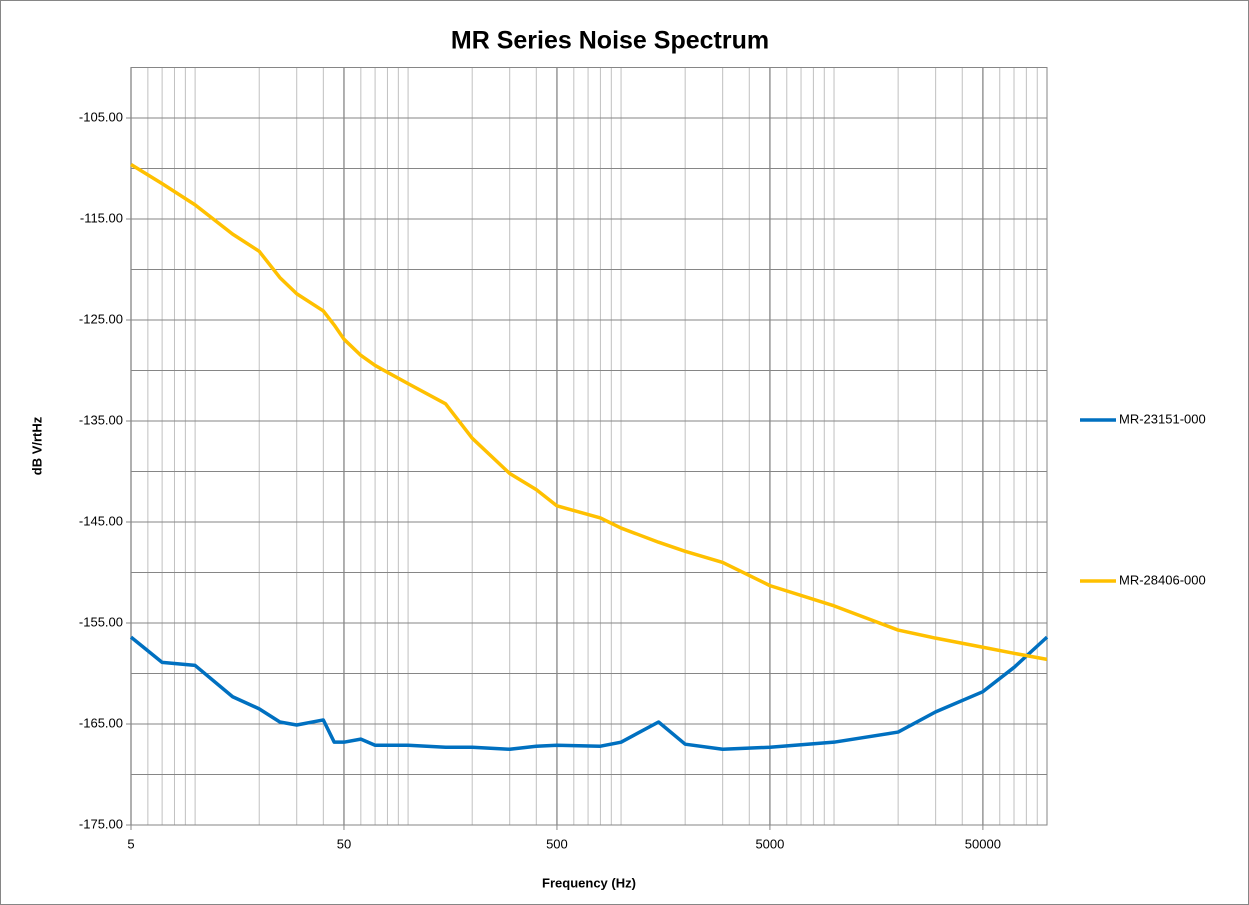 The height and width of the screenshot is (905, 1249). Describe the element at coordinates (101, 621) in the screenshot. I see `y-tick-label: -155.00` at that location.